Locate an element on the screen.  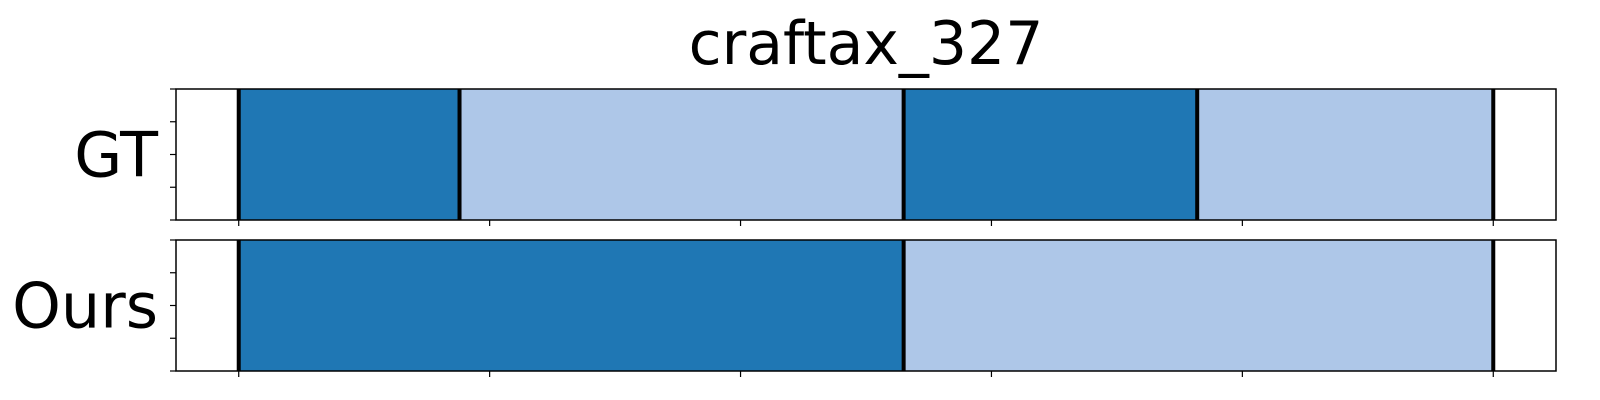
row-label-gt: GT is located at coordinates (116, 155).